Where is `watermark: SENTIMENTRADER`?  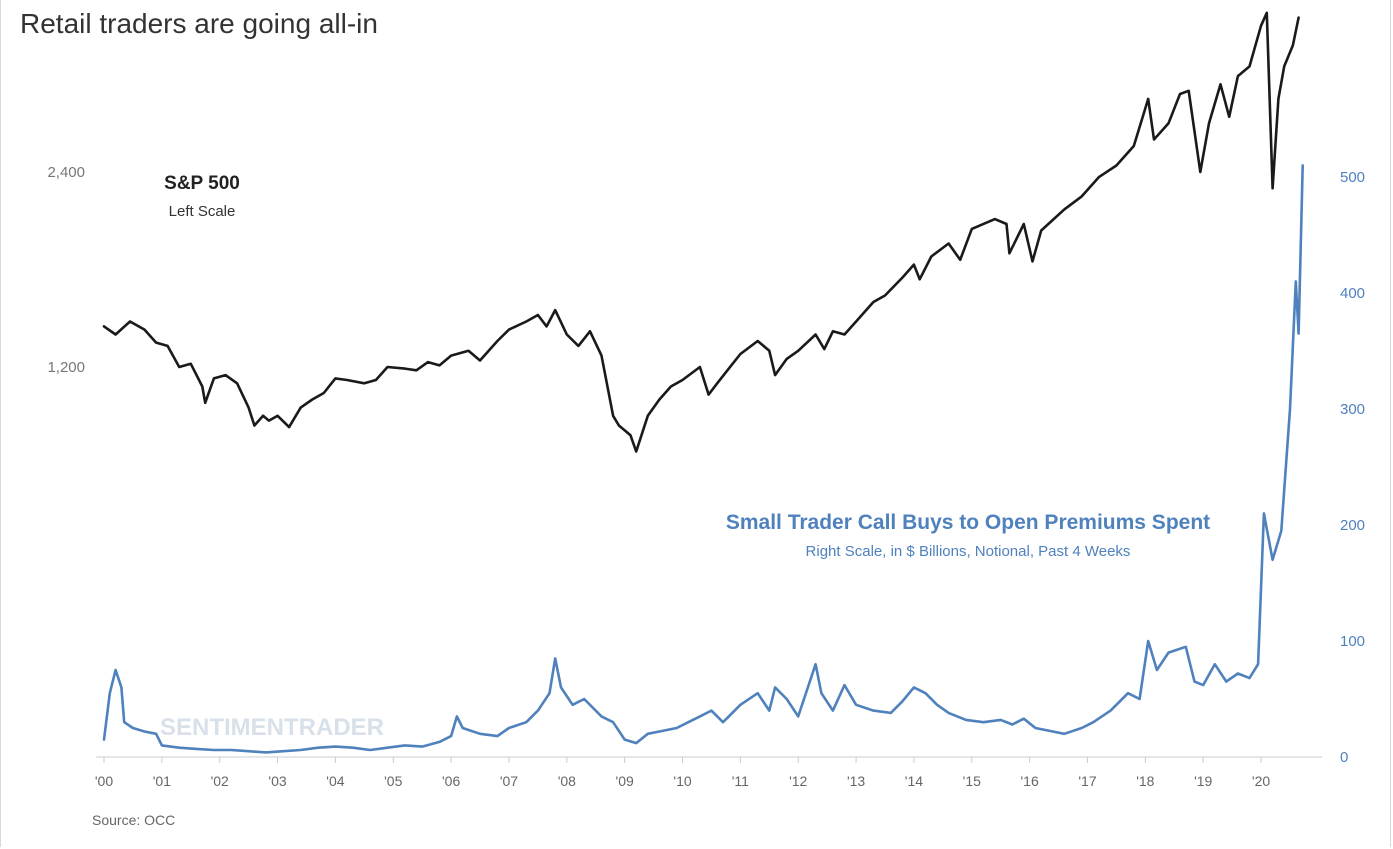 watermark: SENTIMENTRADER is located at coordinates (272, 727).